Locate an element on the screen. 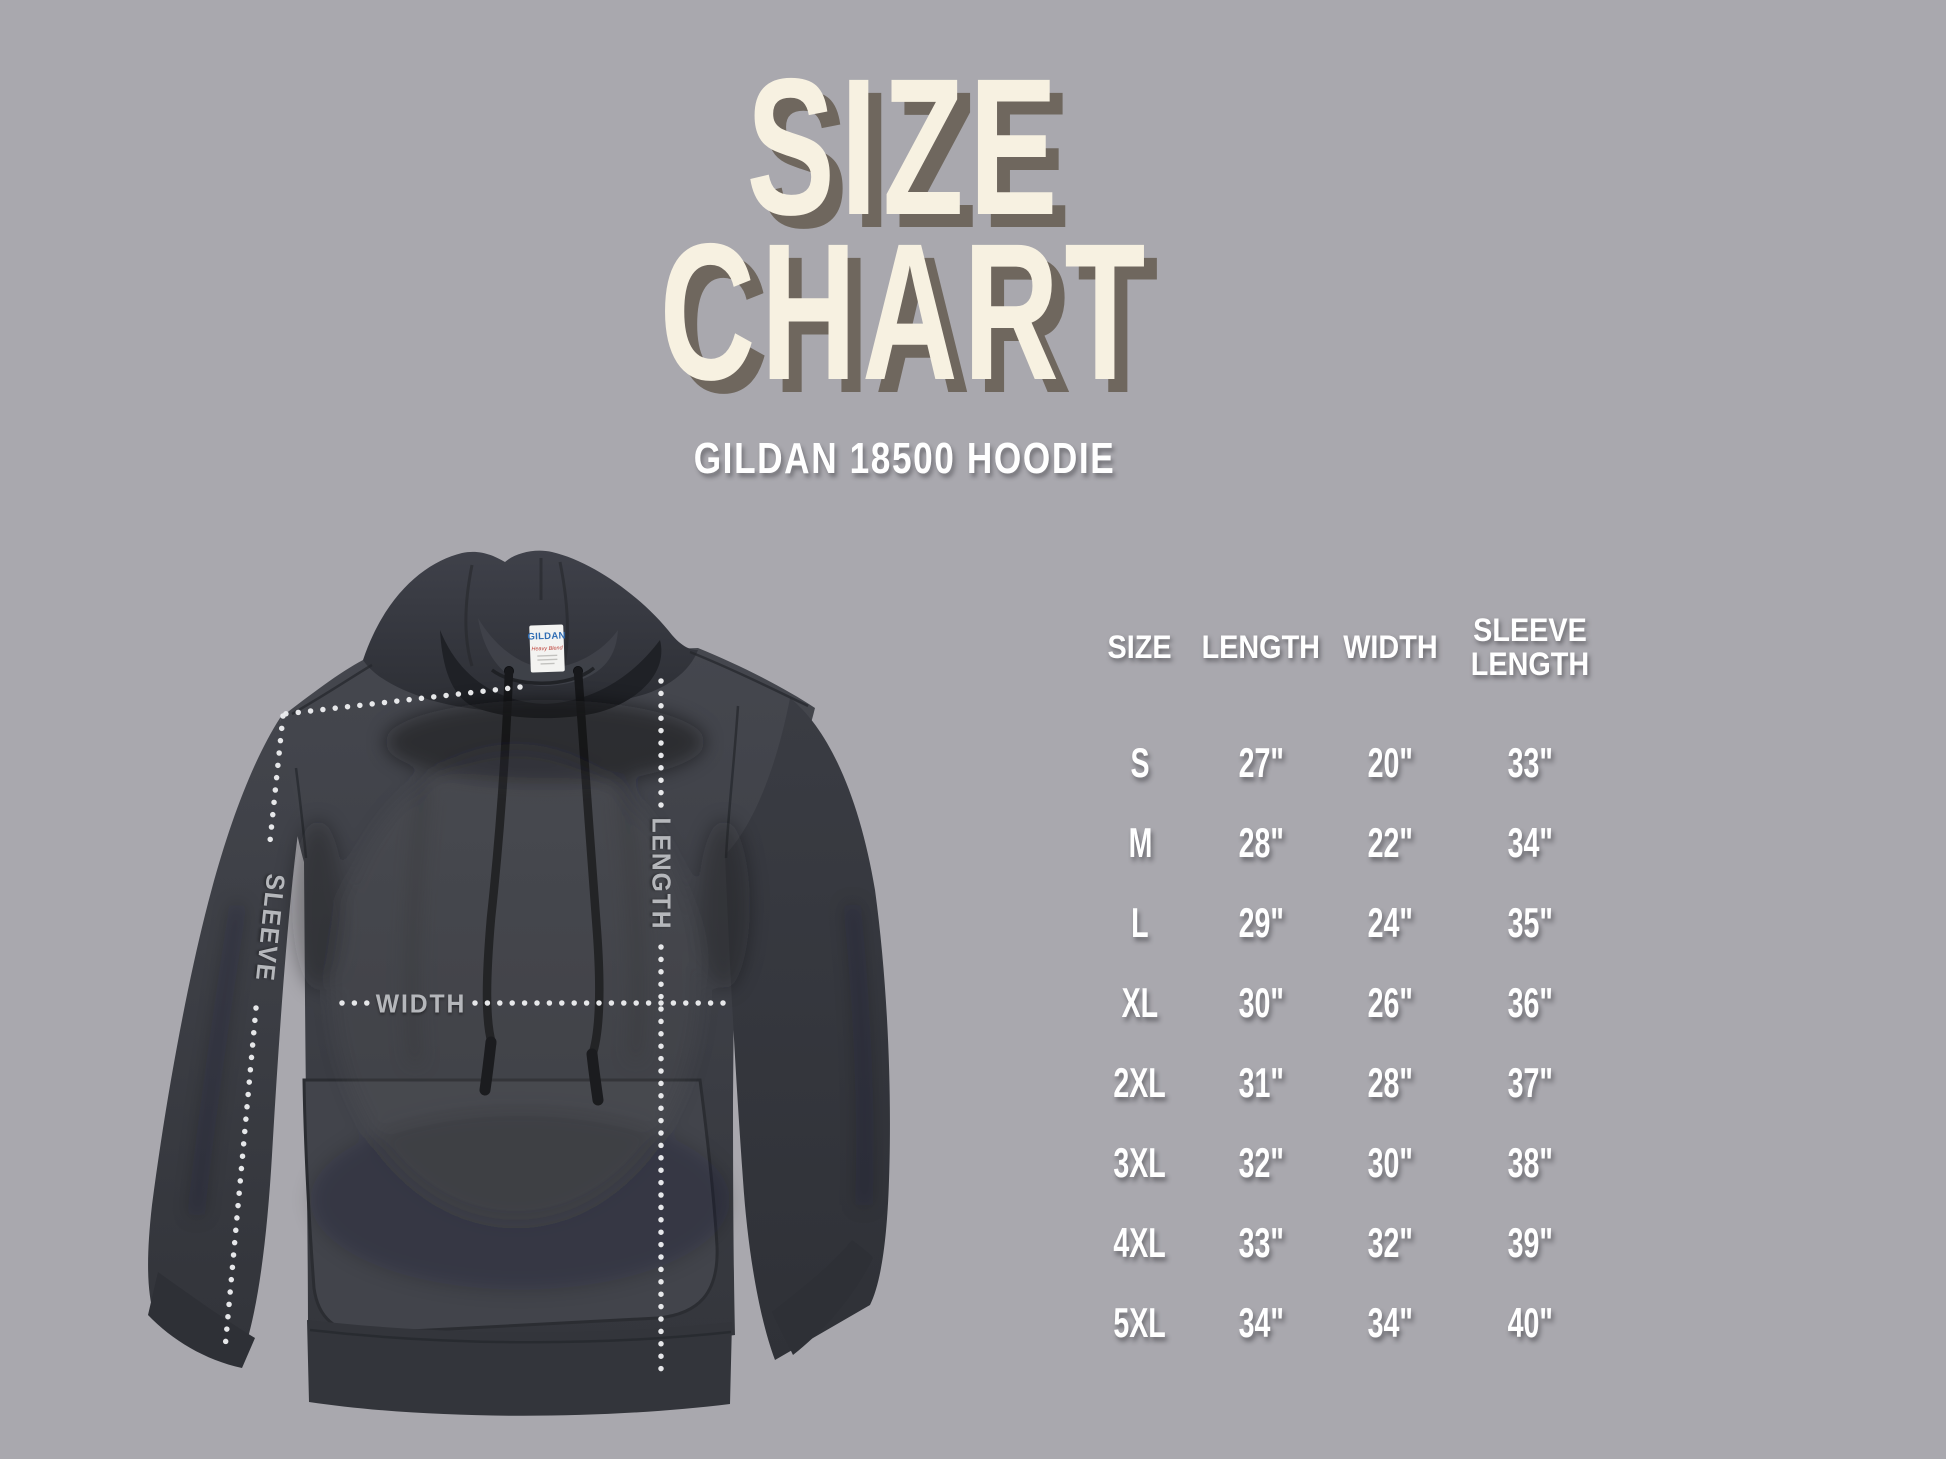 The height and width of the screenshot is (1459, 1946). right-cuff is located at coordinates (822, 1297).